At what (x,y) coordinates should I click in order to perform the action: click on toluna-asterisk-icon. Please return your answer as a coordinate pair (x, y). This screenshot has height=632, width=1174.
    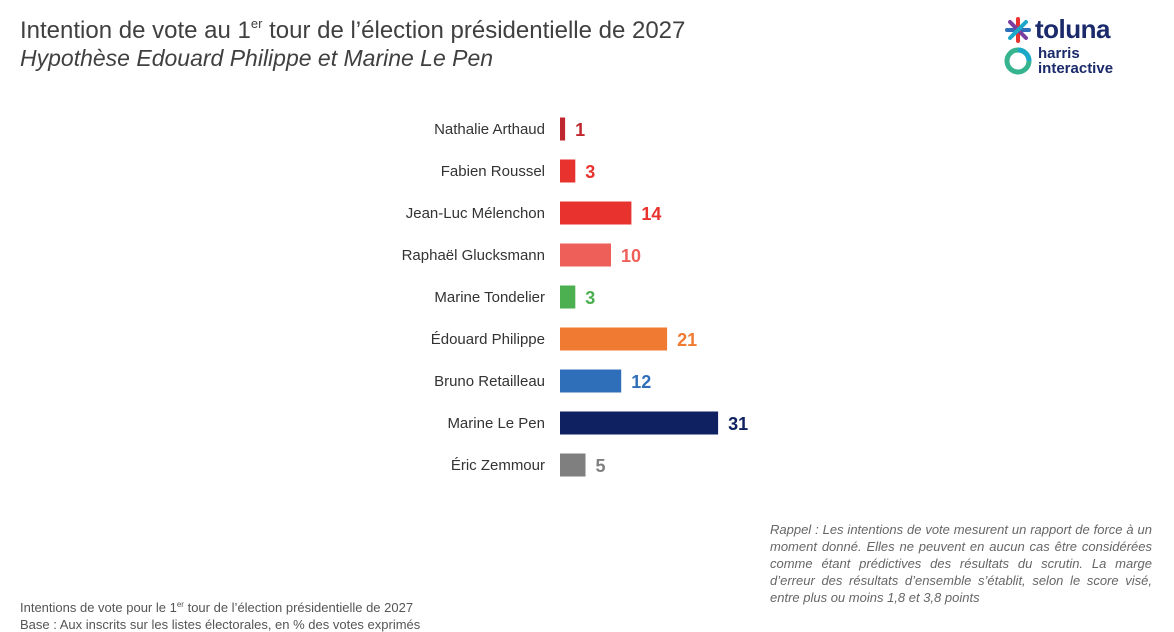
    Looking at the image, I should click on (1018, 29).